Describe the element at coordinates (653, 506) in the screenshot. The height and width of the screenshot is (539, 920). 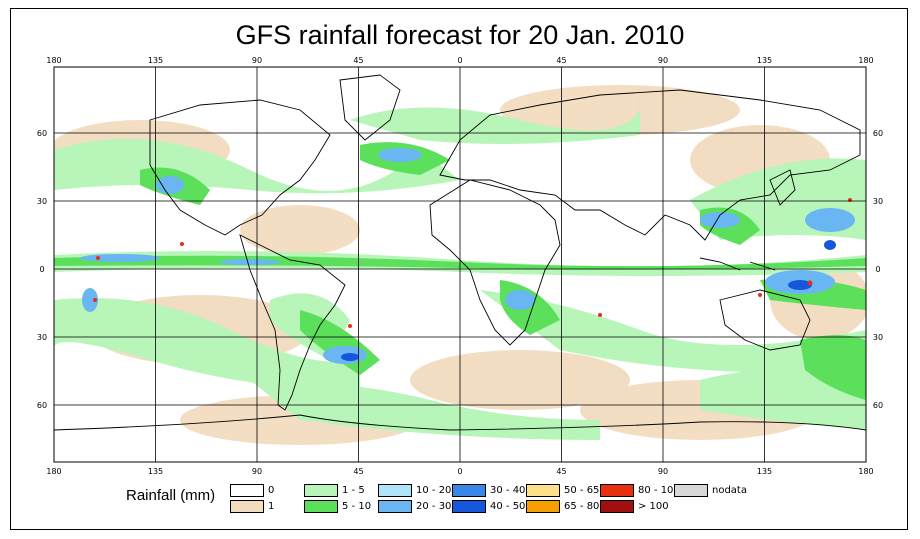
I see `legend-label: > 100` at that location.